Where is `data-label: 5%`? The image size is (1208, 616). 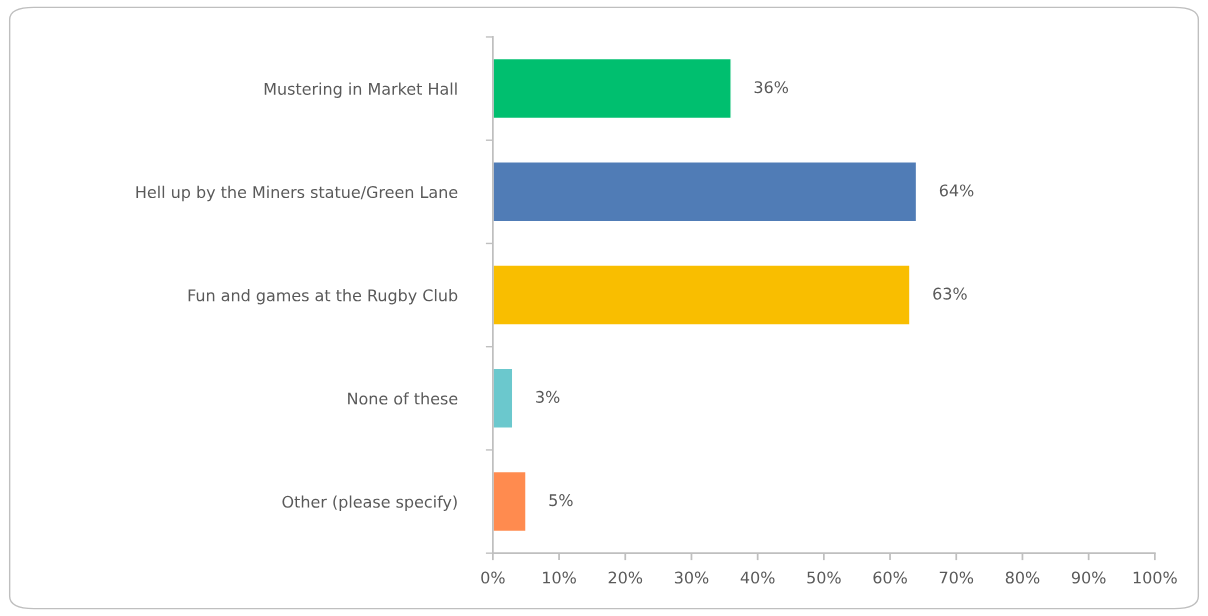
data-label: 5% is located at coordinates (561, 500).